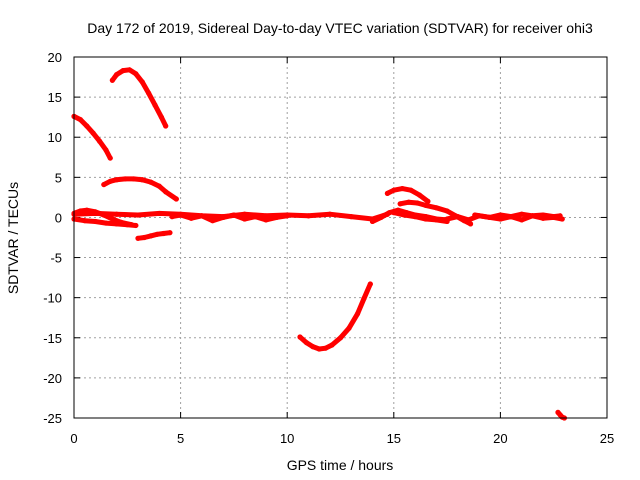  I want to click on x-tick-label: 15, so click(394, 438).